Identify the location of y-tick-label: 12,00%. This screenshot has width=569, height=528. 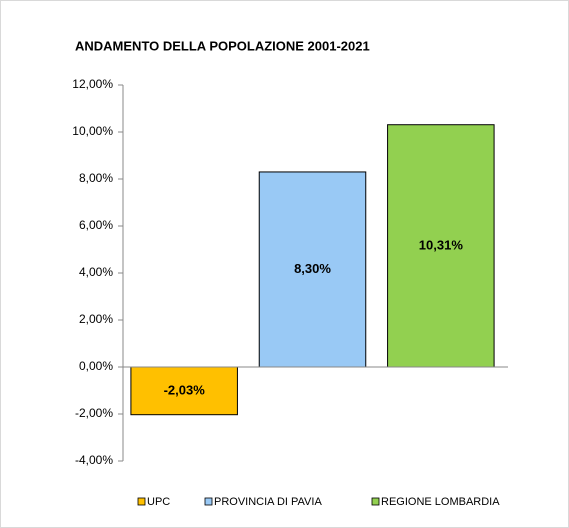
(92, 84).